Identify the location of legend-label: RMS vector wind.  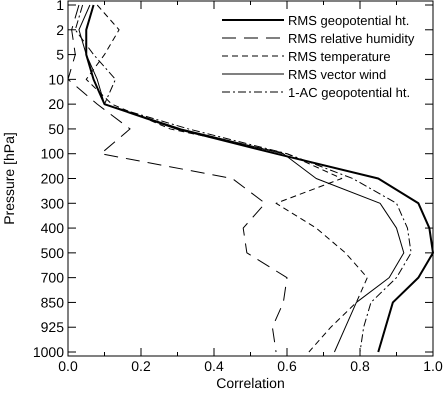
(337, 74).